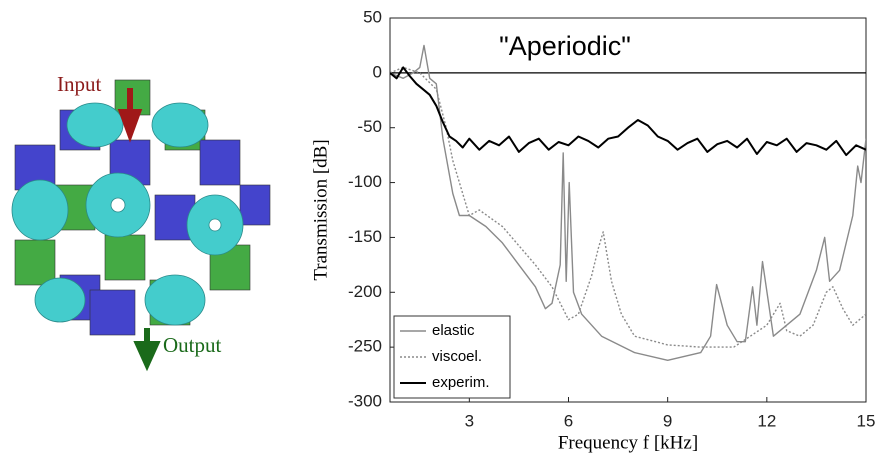  Describe the element at coordinates (320, 209) in the screenshot. I see `y-axis-label: Transmission [dB]` at that location.